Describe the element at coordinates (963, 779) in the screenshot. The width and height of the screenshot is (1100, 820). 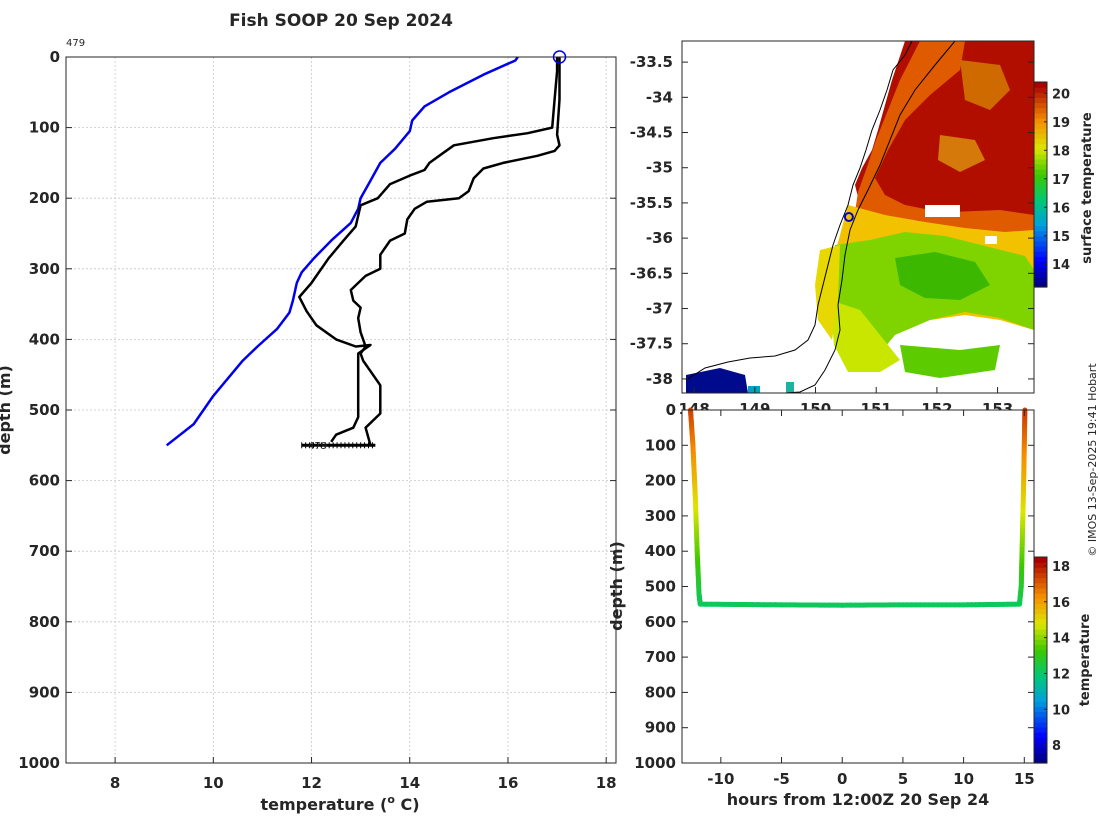
I see `section-x-tick-label: 10` at that location.